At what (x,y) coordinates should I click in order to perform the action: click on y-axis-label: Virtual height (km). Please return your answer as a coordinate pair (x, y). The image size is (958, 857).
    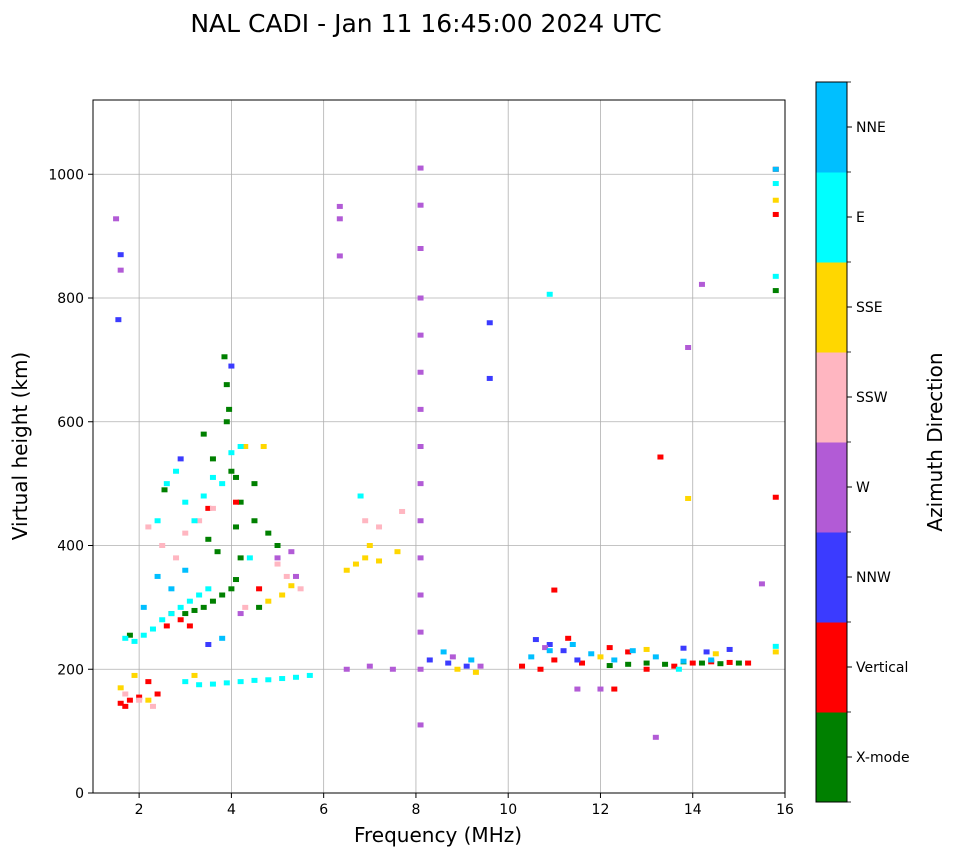
    Looking at the image, I should click on (20, 446).